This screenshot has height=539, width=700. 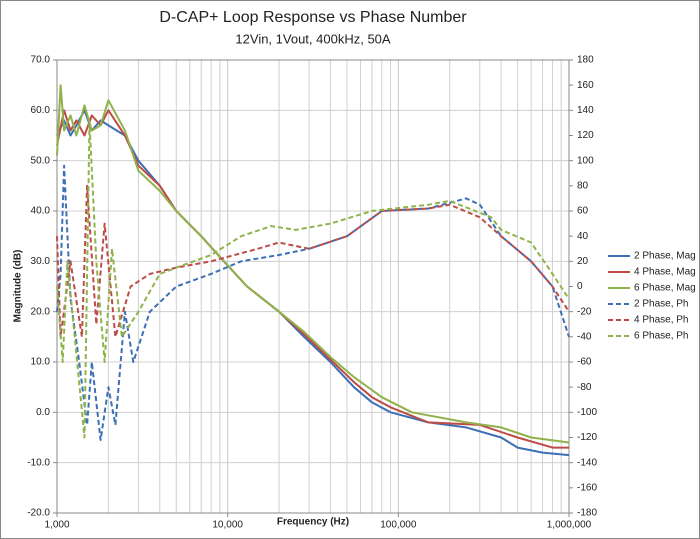 I want to click on x-tick-label: 100,000, so click(x=398, y=525).